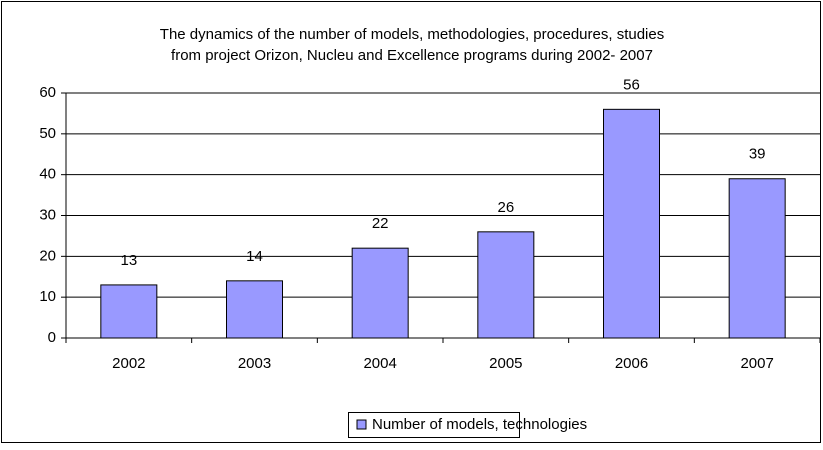 The image size is (823, 450). What do you see at coordinates (631, 363) in the screenshot?
I see `x-tick-label: 2006` at bounding box center [631, 363].